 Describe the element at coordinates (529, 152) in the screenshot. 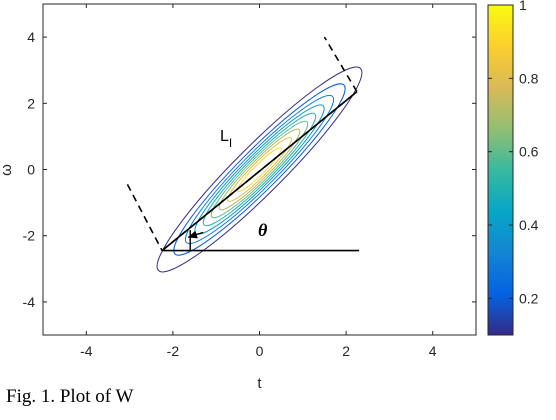

I see `colorbar-tick-label: 0.6` at that location.